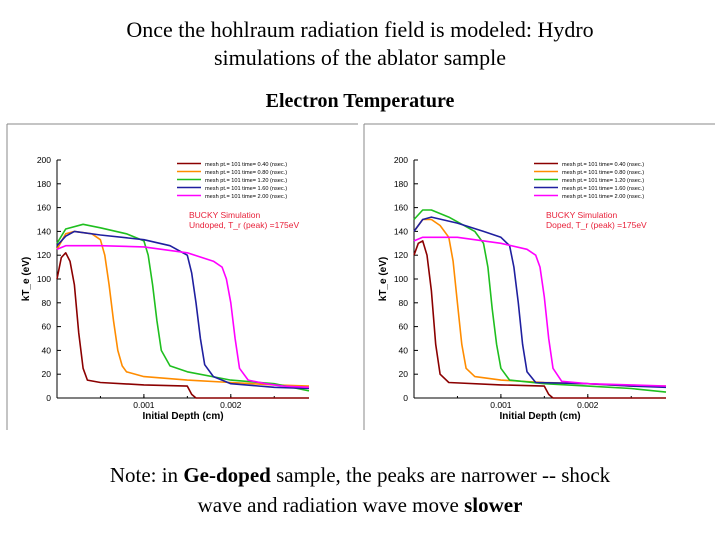 This screenshot has width=720, height=540. I want to click on note-bold-slower: slower, so click(493, 505).